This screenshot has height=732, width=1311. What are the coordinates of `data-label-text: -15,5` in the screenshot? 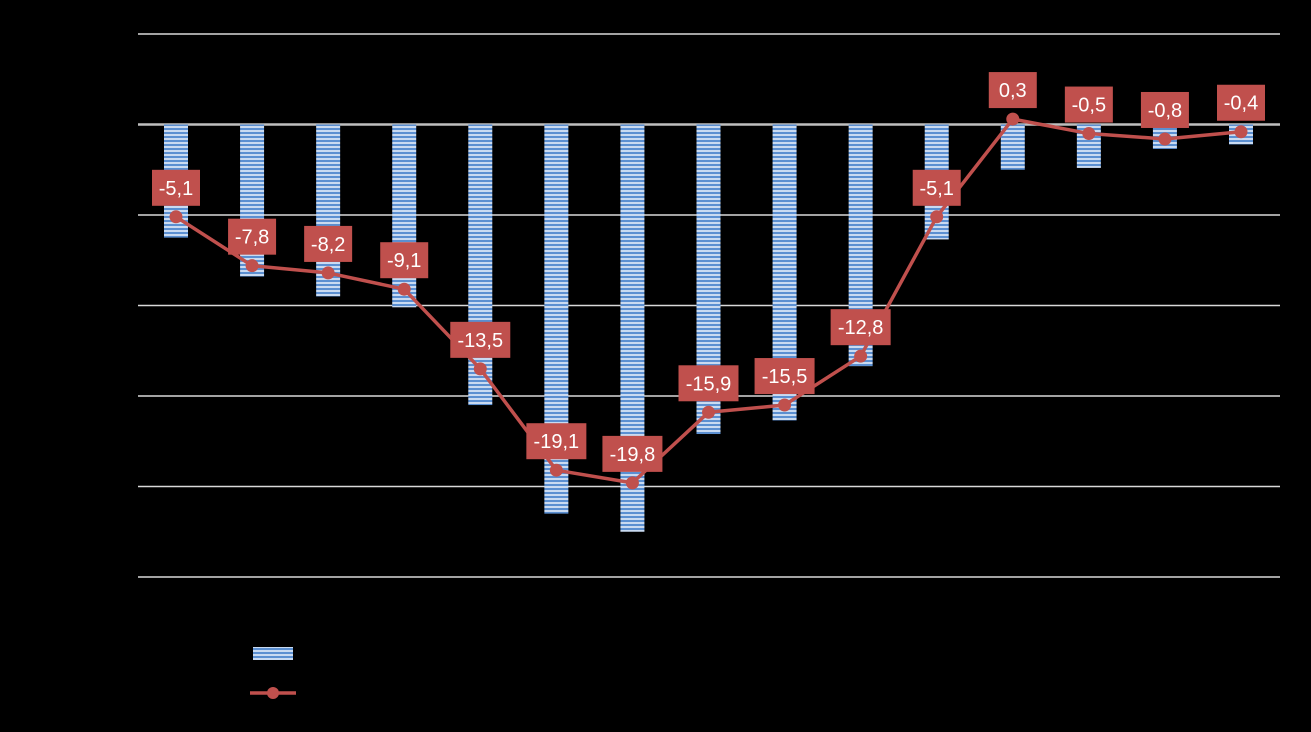 It's located at (785, 377).